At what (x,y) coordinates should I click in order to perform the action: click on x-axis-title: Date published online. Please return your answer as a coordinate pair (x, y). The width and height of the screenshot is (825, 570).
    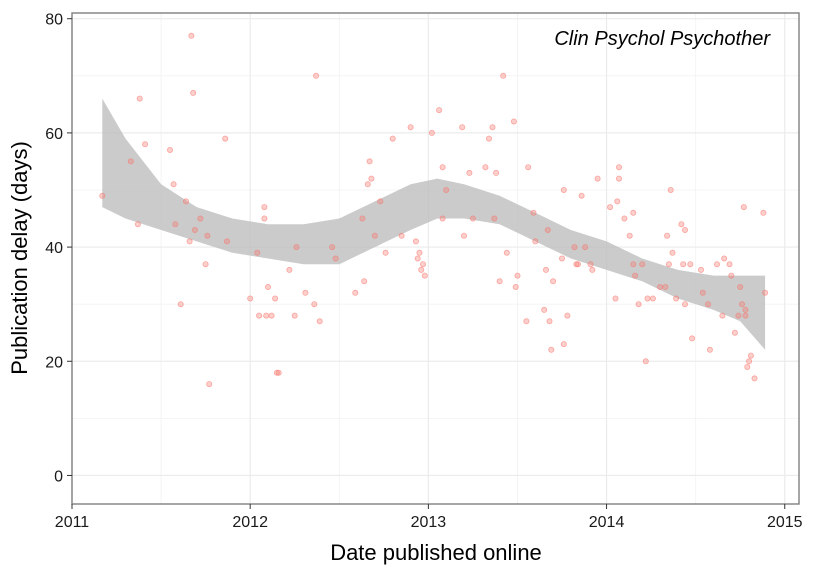
    Looking at the image, I should click on (436, 552).